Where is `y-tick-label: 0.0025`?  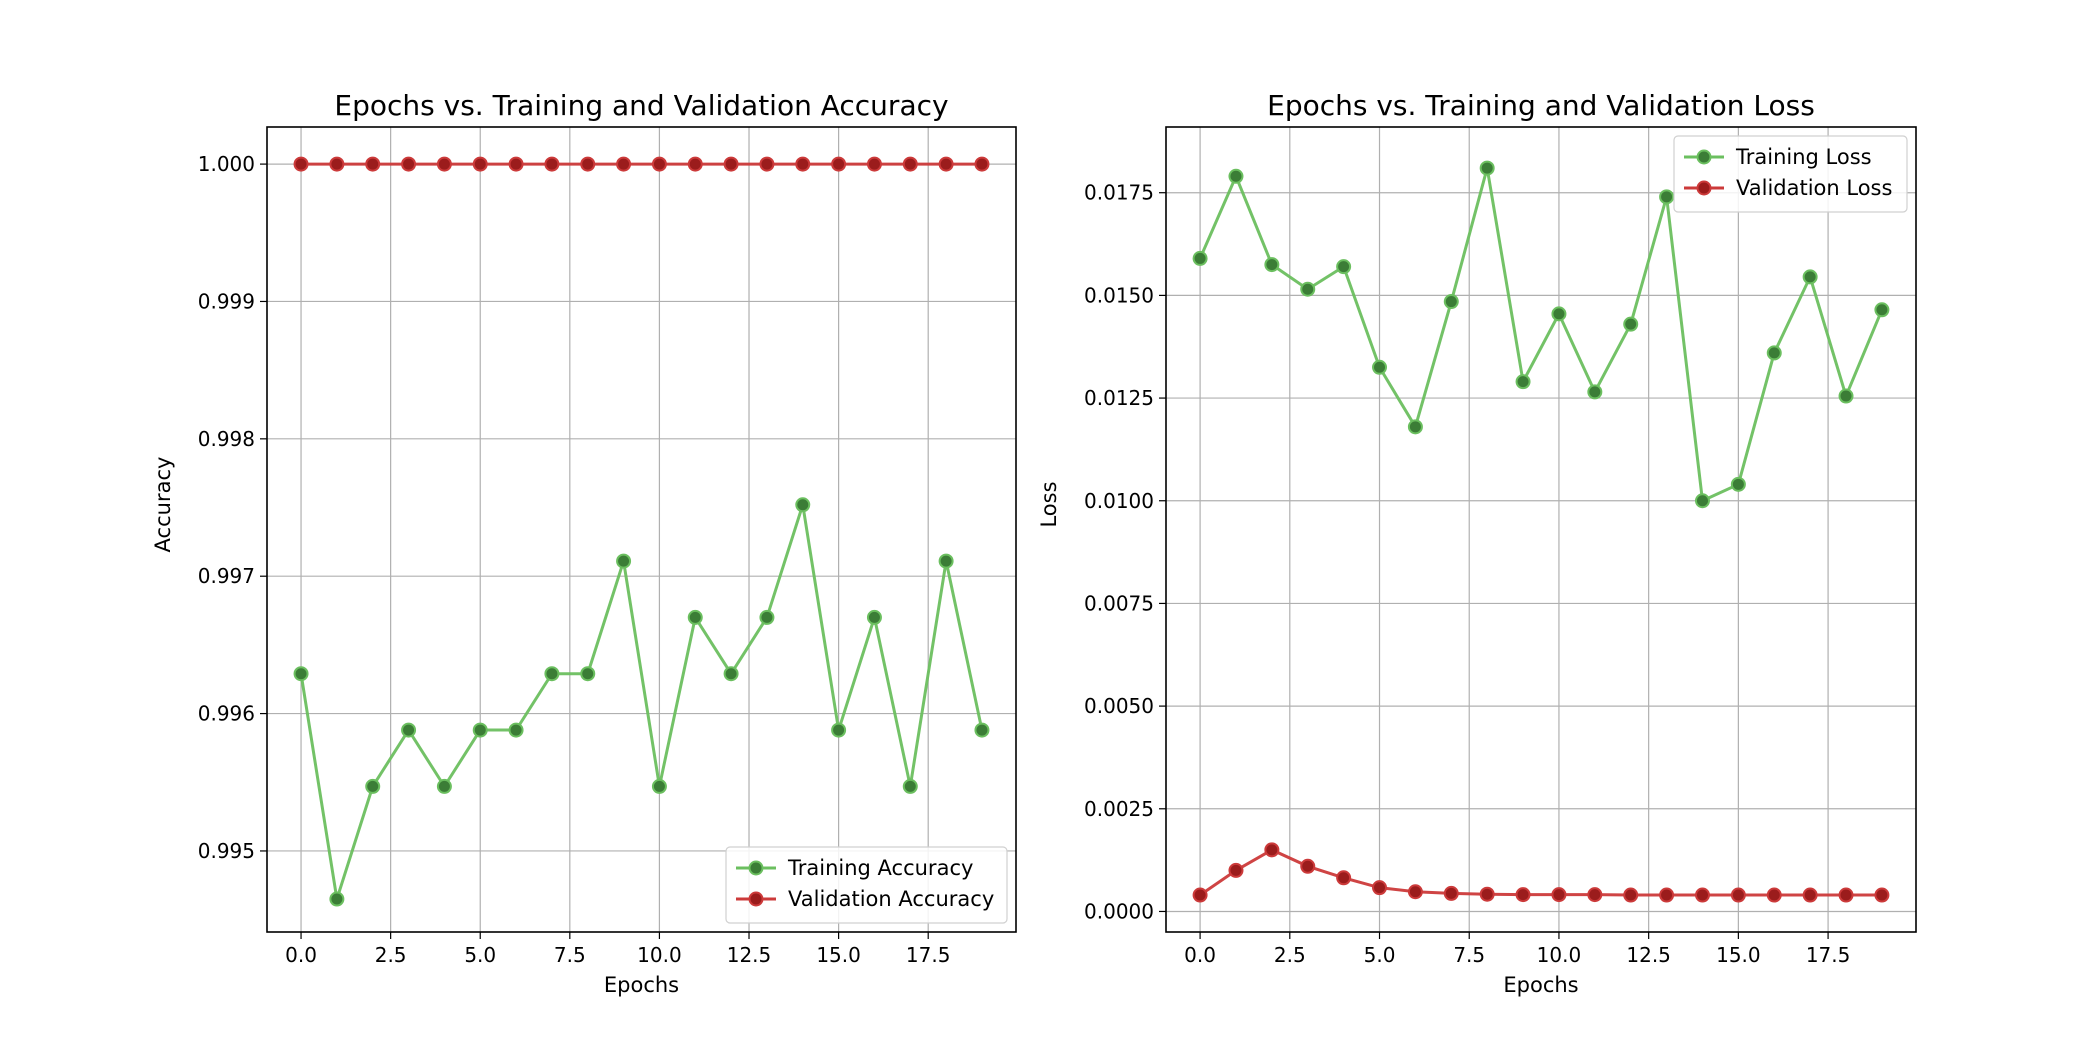 y-tick-label: 0.0025 is located at coordinates (1119, 809).